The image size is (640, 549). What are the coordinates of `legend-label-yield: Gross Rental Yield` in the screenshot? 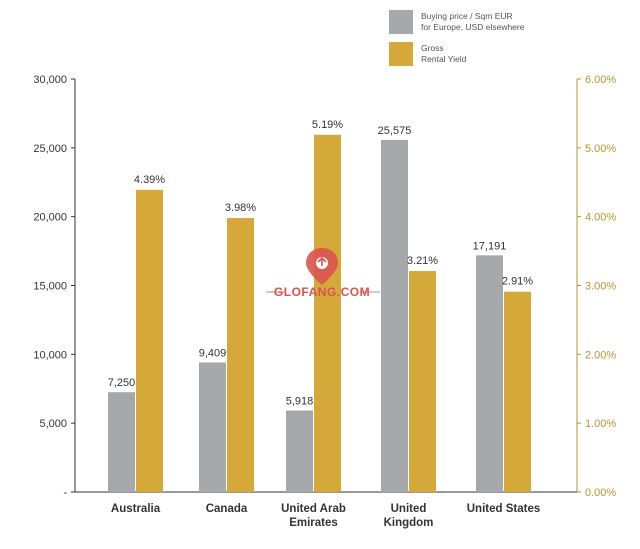 It's located at (444, 53).